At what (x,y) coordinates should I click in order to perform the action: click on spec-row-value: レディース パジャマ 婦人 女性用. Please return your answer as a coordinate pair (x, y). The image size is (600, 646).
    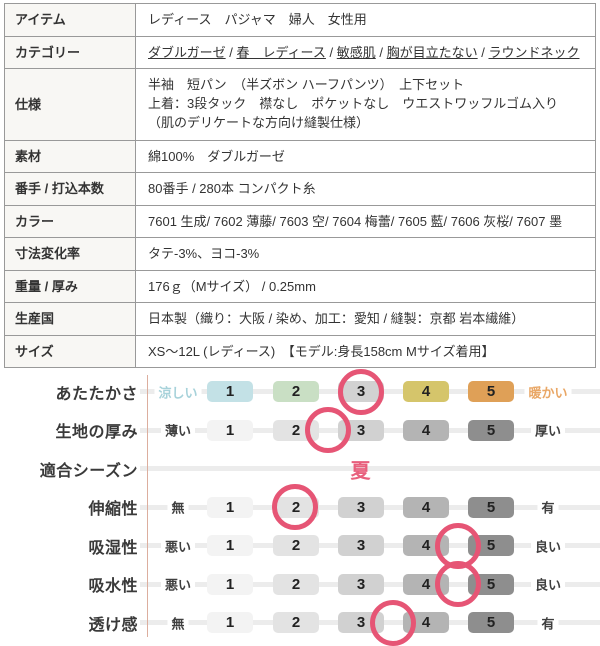
    Looking at the image, I should click on (365, 20).